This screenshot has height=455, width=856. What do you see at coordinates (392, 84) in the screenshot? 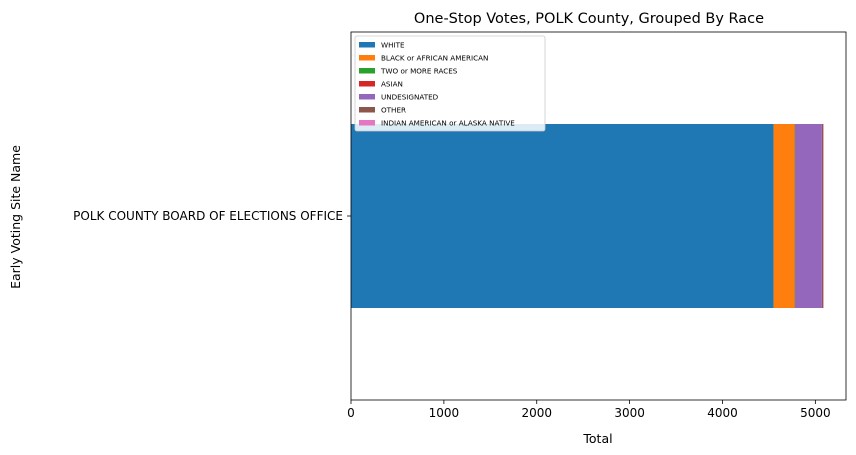
I see `legend-label: ASIAN` at bounding box center [392, 84].